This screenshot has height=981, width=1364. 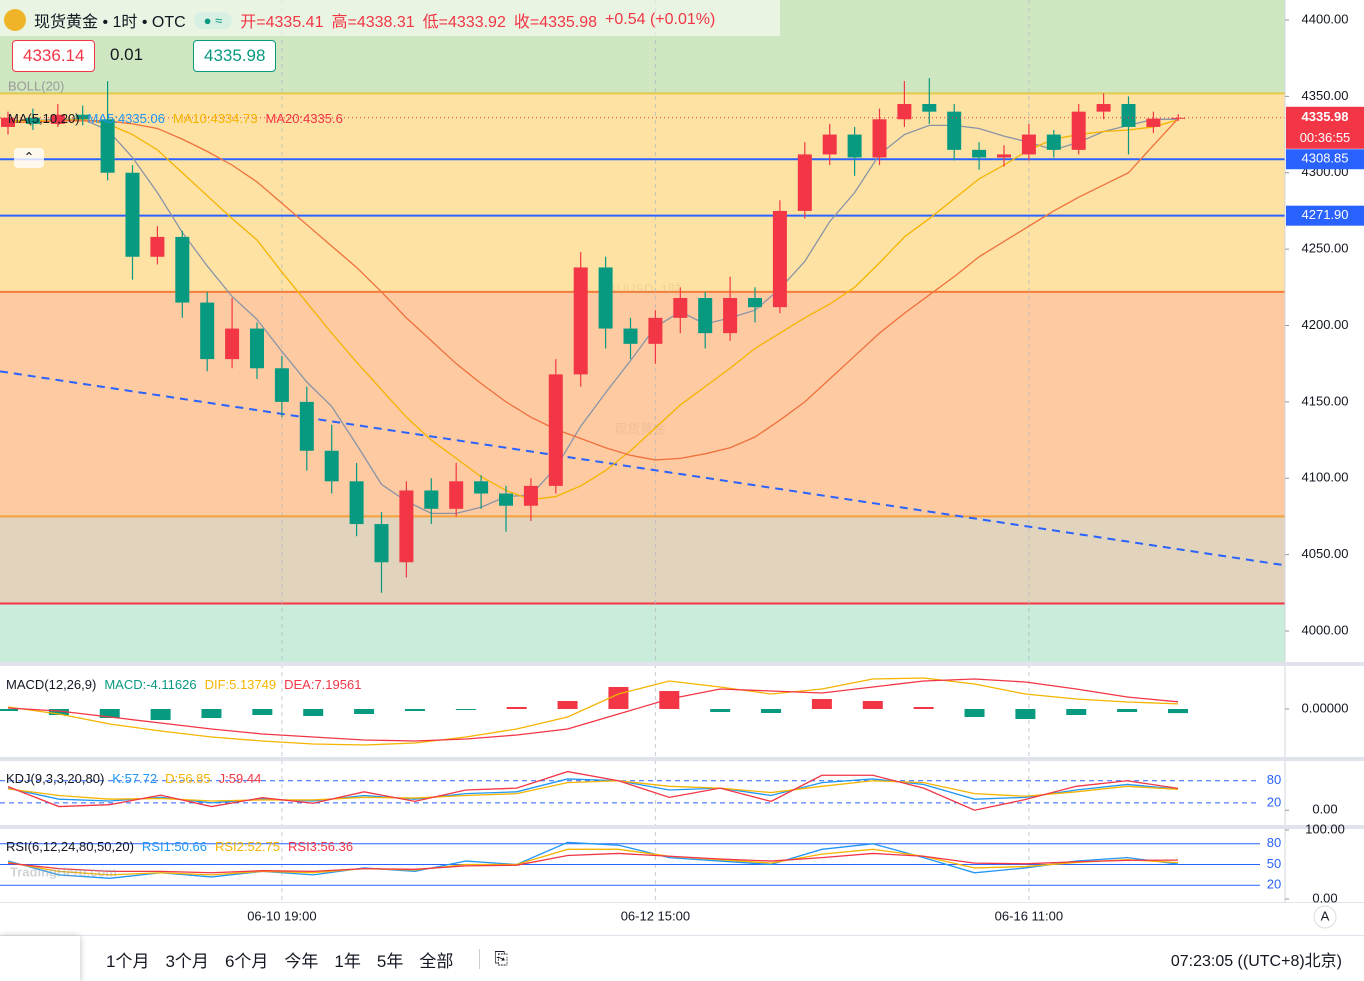 What do you see at coordinates (322, 684) in the screenshot?
I see `legend-entry: DEA:7.19561` at bounding box center [322, 684].